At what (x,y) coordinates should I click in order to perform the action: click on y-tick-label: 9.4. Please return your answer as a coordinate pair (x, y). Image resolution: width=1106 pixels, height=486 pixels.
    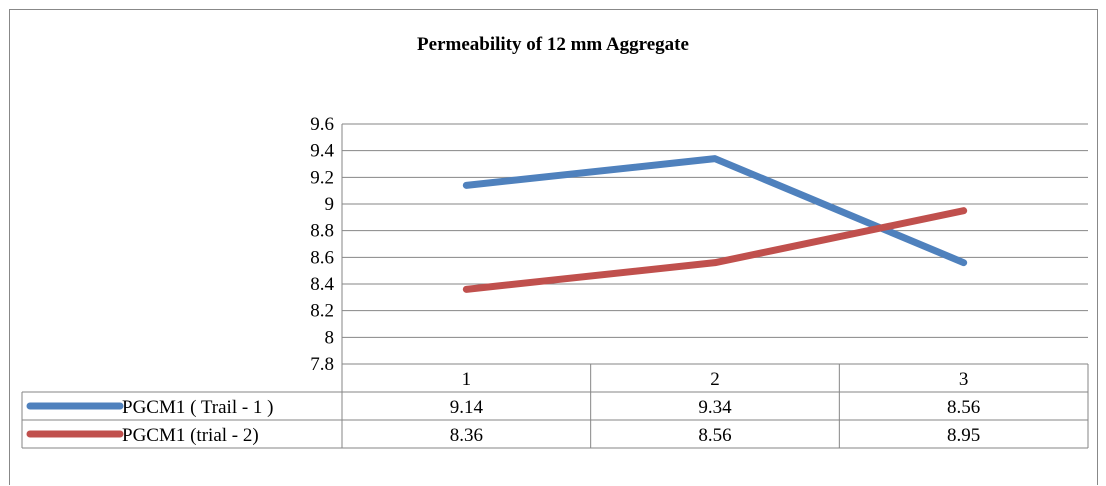
    Looking at the image, I should click on (322, 151).